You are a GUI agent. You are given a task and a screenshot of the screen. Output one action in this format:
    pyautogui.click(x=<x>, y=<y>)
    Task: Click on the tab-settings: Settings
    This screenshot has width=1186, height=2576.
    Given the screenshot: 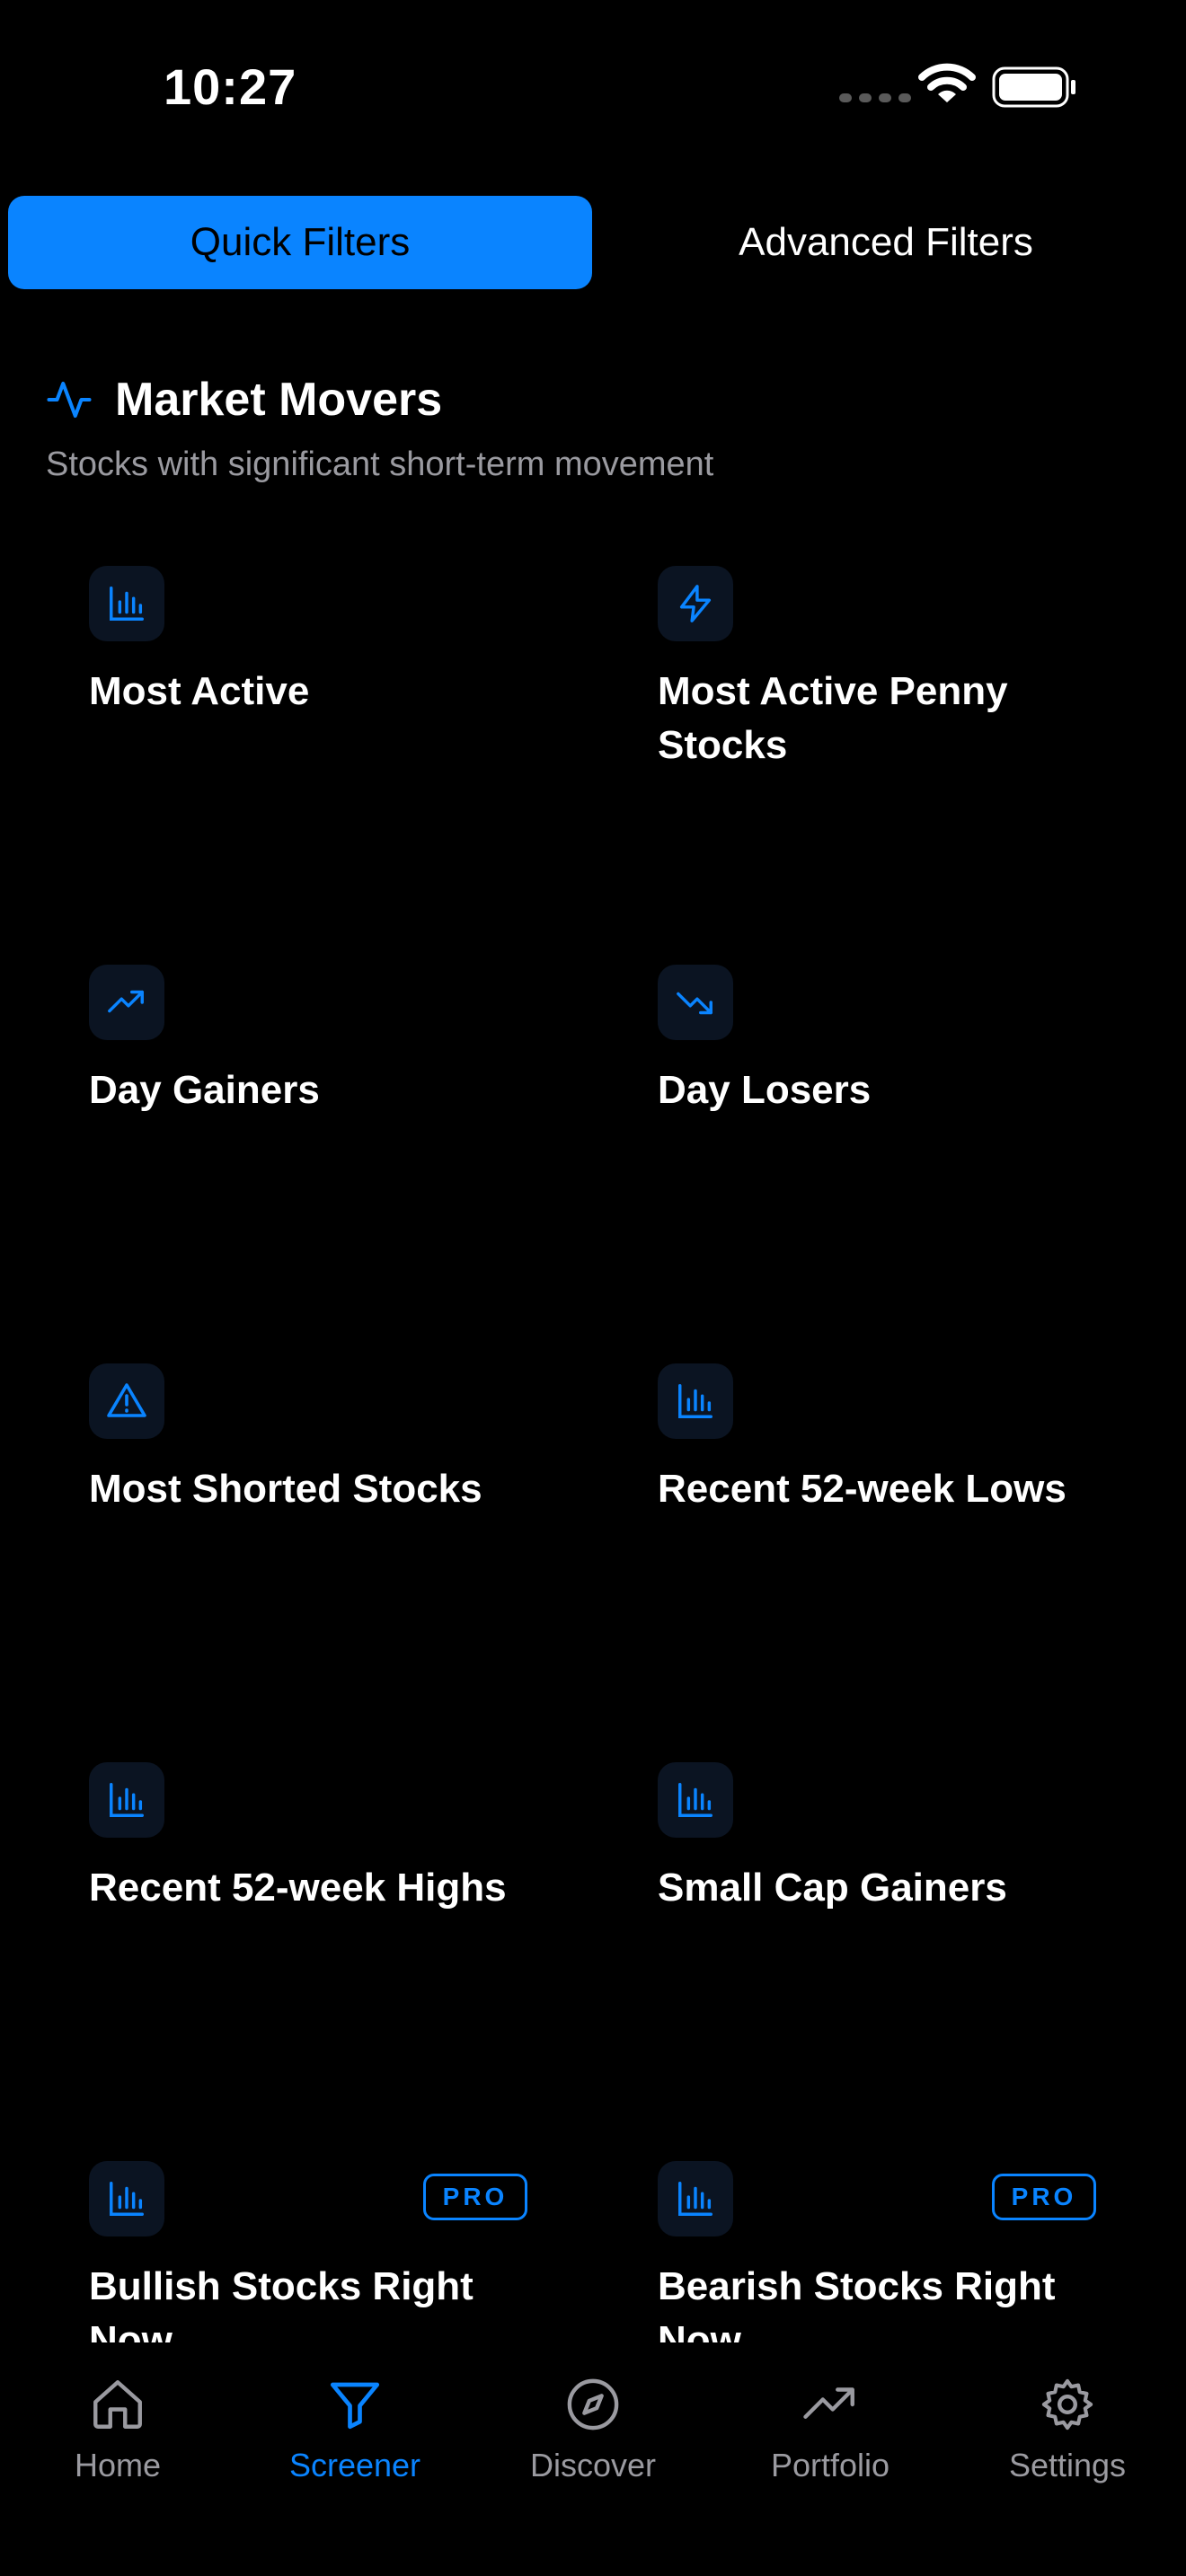 What is the action you would take?
    pyautogui.click(x=1067, y=2429)
    